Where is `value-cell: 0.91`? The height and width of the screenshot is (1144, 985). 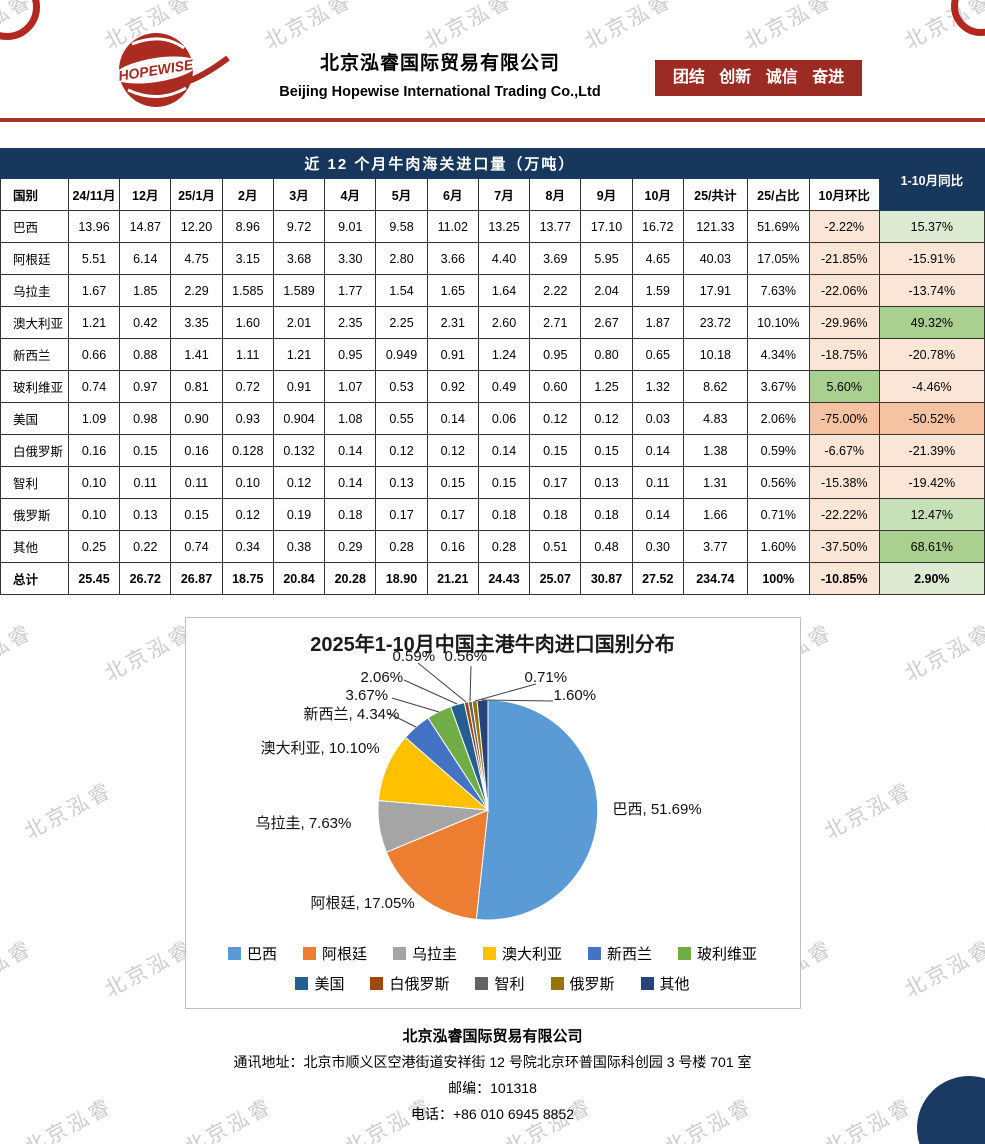
value-cell: 0.91 is located at coordinates (452, 354).